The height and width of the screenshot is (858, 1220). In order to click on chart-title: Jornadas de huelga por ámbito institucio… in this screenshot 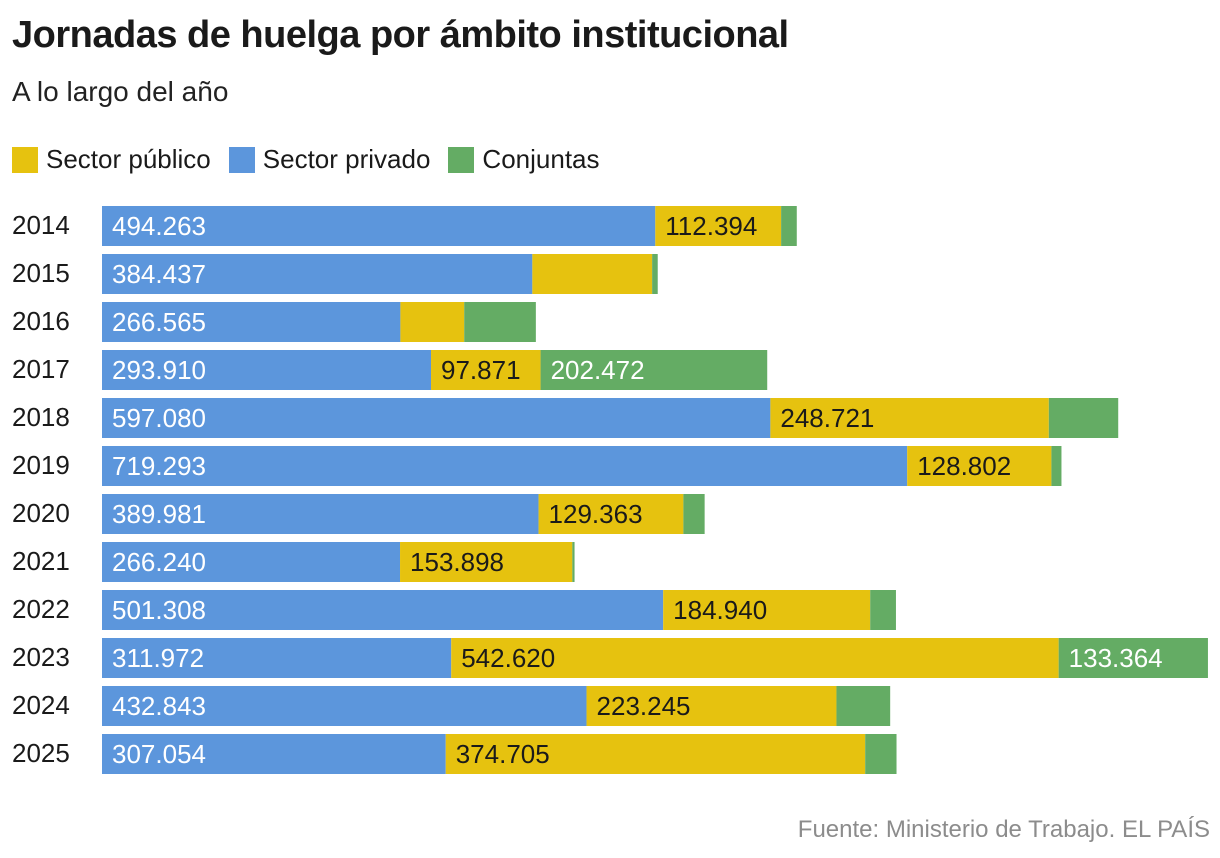, I will do `click(400, 35)`.